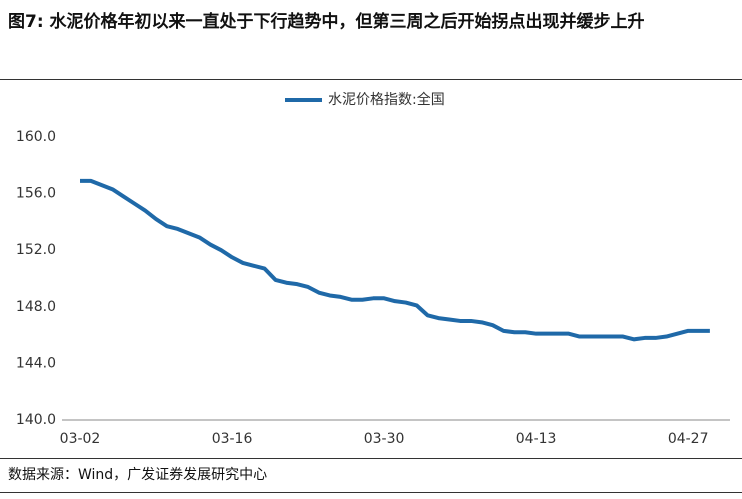 The image size is (742, 499). I want to click on x-tick-label: 03-30, so click(384, 439).